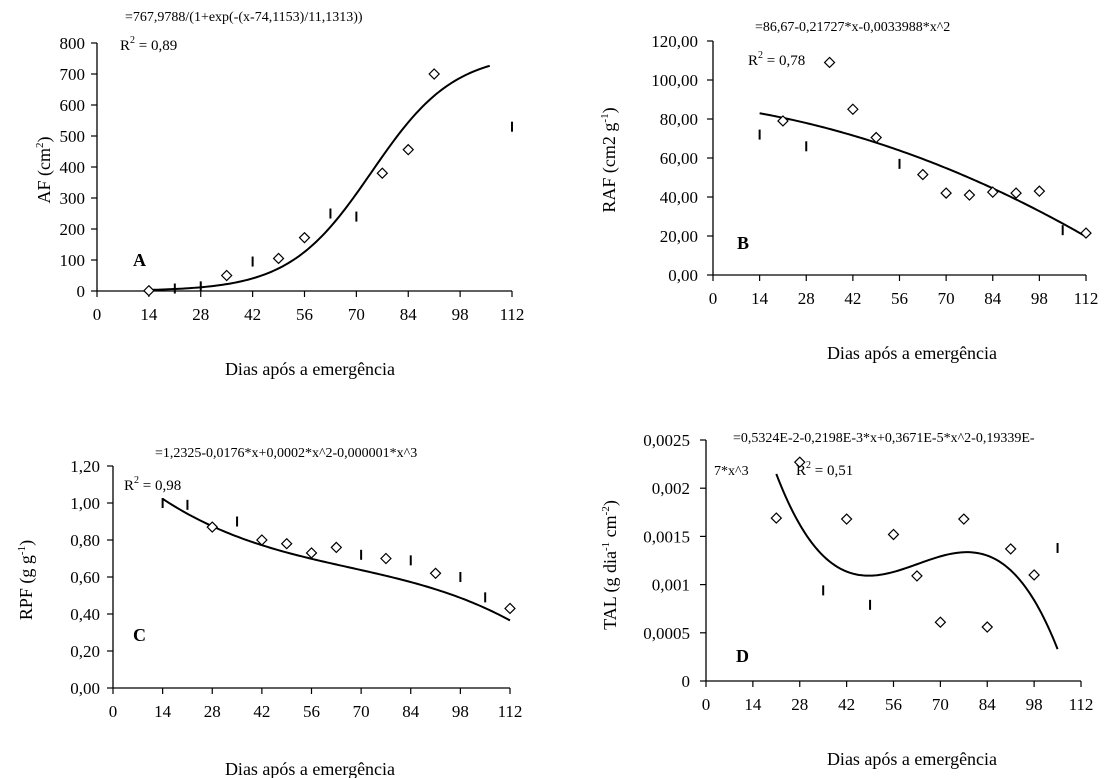 The width and height of the screenshot is (1111, 778). What do you see at coordinates (26, 580) in the screenshot?
I see `y-axis-title-c: RPF (g g-1)` at bounding box center [26, 580].